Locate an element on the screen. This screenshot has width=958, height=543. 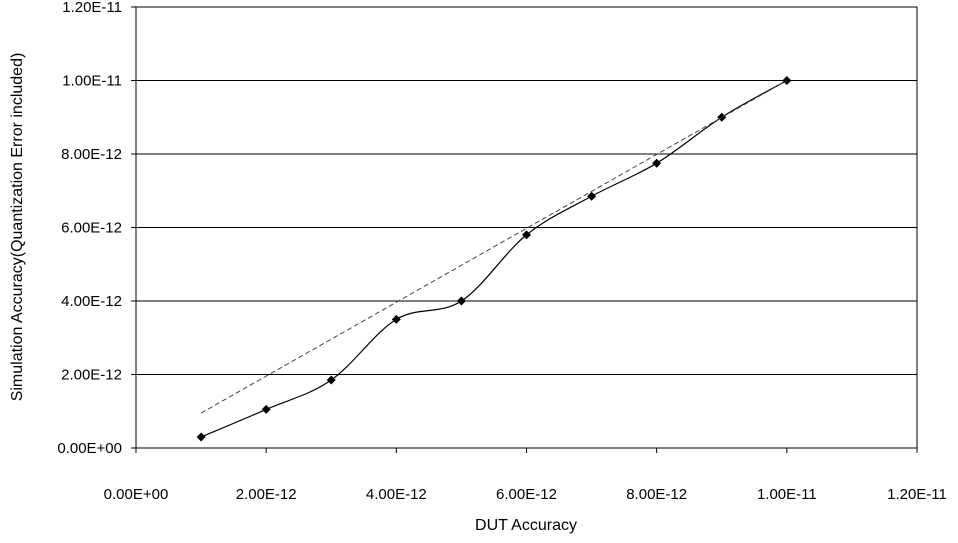
x-tick-label: 1.20E-11 is located at coordinates (917, 494).